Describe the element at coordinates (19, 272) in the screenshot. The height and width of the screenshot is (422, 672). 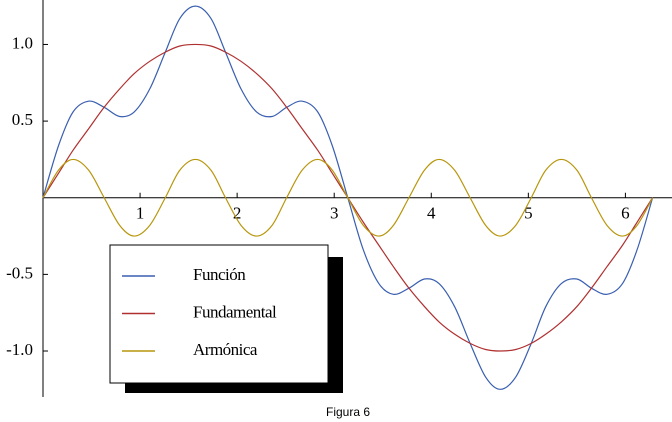
I see `y-tick-label: -0.5` at that location.